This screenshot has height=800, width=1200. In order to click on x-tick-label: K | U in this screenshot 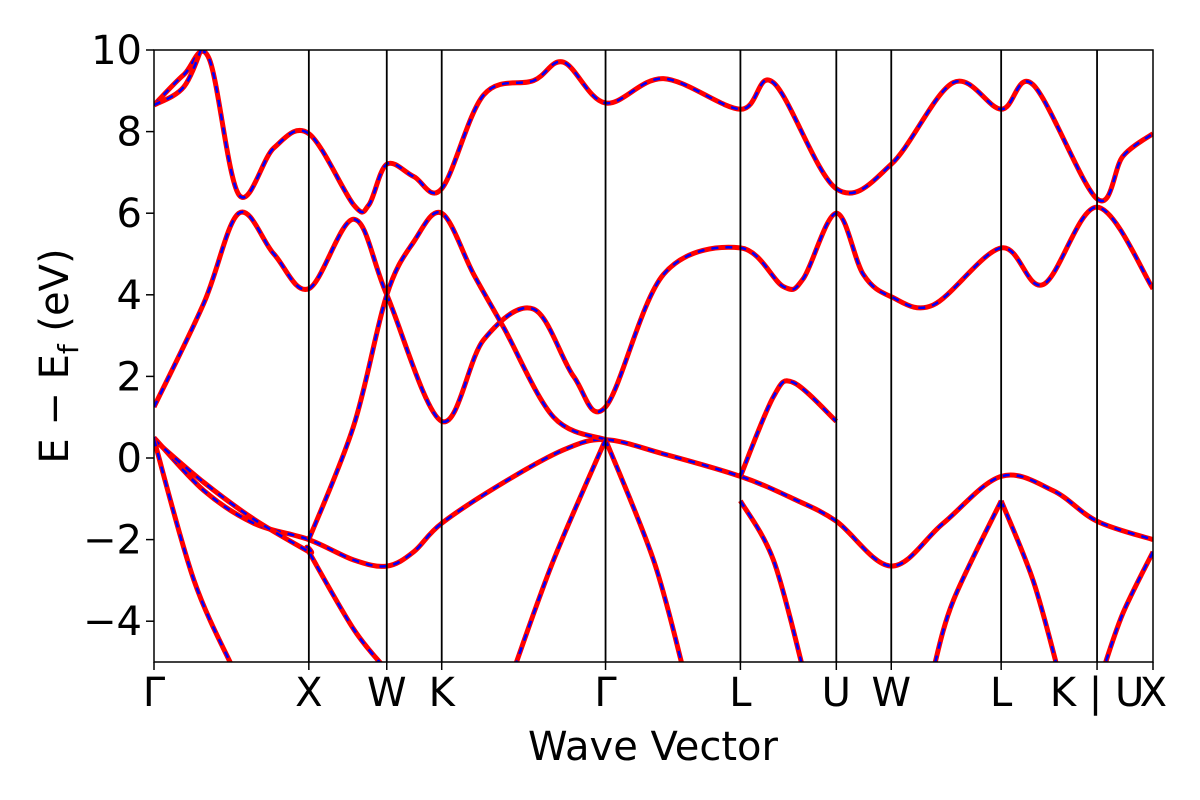, I will do `click(1097, 693)`.